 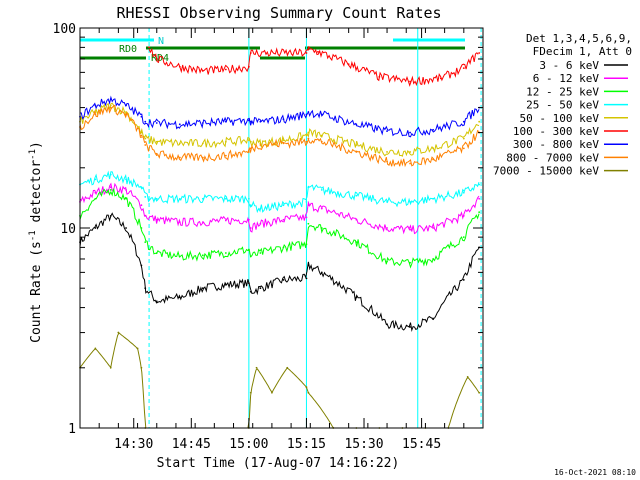 What do you see at coordinates (33, 235) in the screenshot?
I see `y-axis-label-sup1: -1` at bounding box center [33, 235].